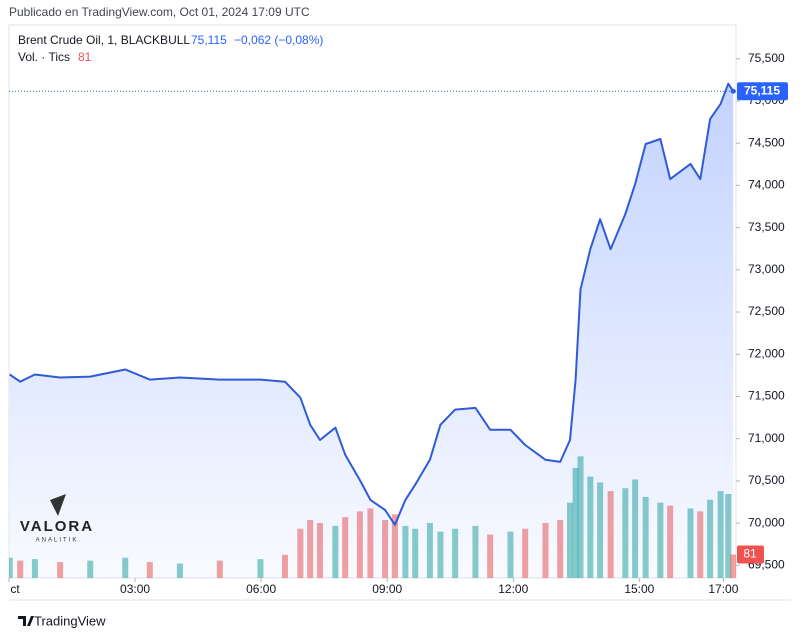 This screenshot has width=800, height=639. Describe the element at coordinates (135, 589) in the screenshot. I see `x-tick-label: 03:00` at that location.